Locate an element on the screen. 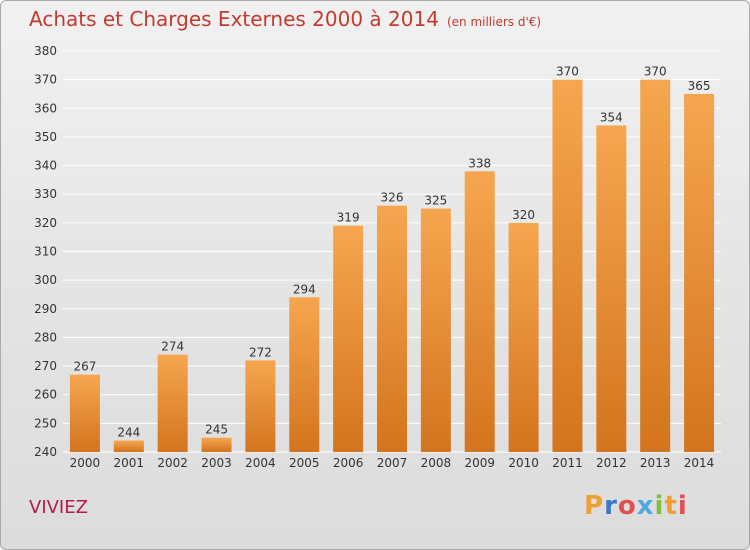  x-tick-label: 2004 is located at coordinates (260, 463).